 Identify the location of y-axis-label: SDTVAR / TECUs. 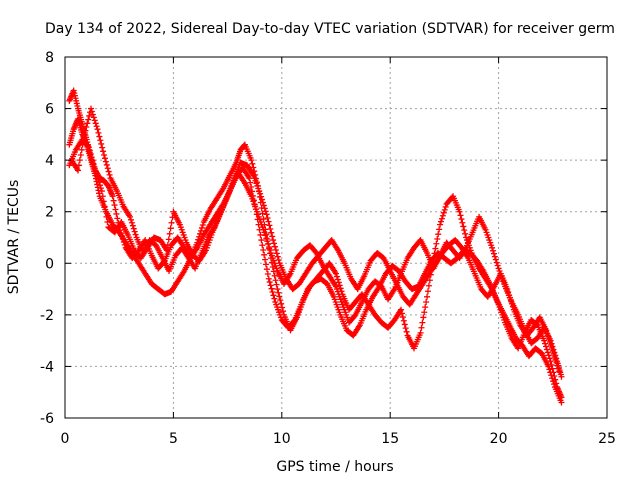
(14, 237).